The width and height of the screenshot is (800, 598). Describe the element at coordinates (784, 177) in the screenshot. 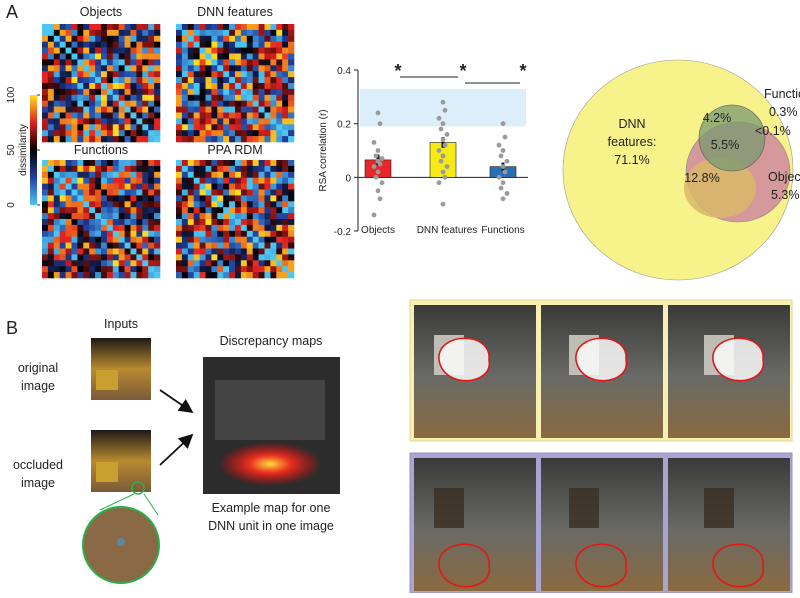

I see `venn-label: Objects:` at that location.